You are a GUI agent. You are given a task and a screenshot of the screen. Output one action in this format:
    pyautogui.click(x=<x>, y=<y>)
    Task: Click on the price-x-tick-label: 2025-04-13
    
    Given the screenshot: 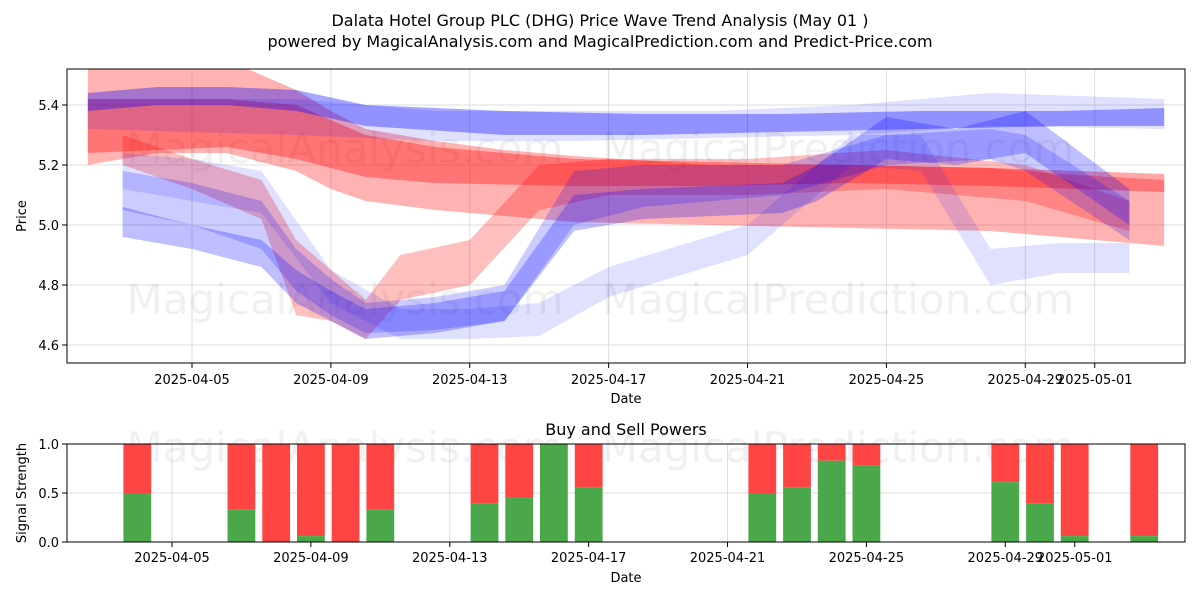 What is the action you would take?
    pyautogui.click(x=470, y=380)
    